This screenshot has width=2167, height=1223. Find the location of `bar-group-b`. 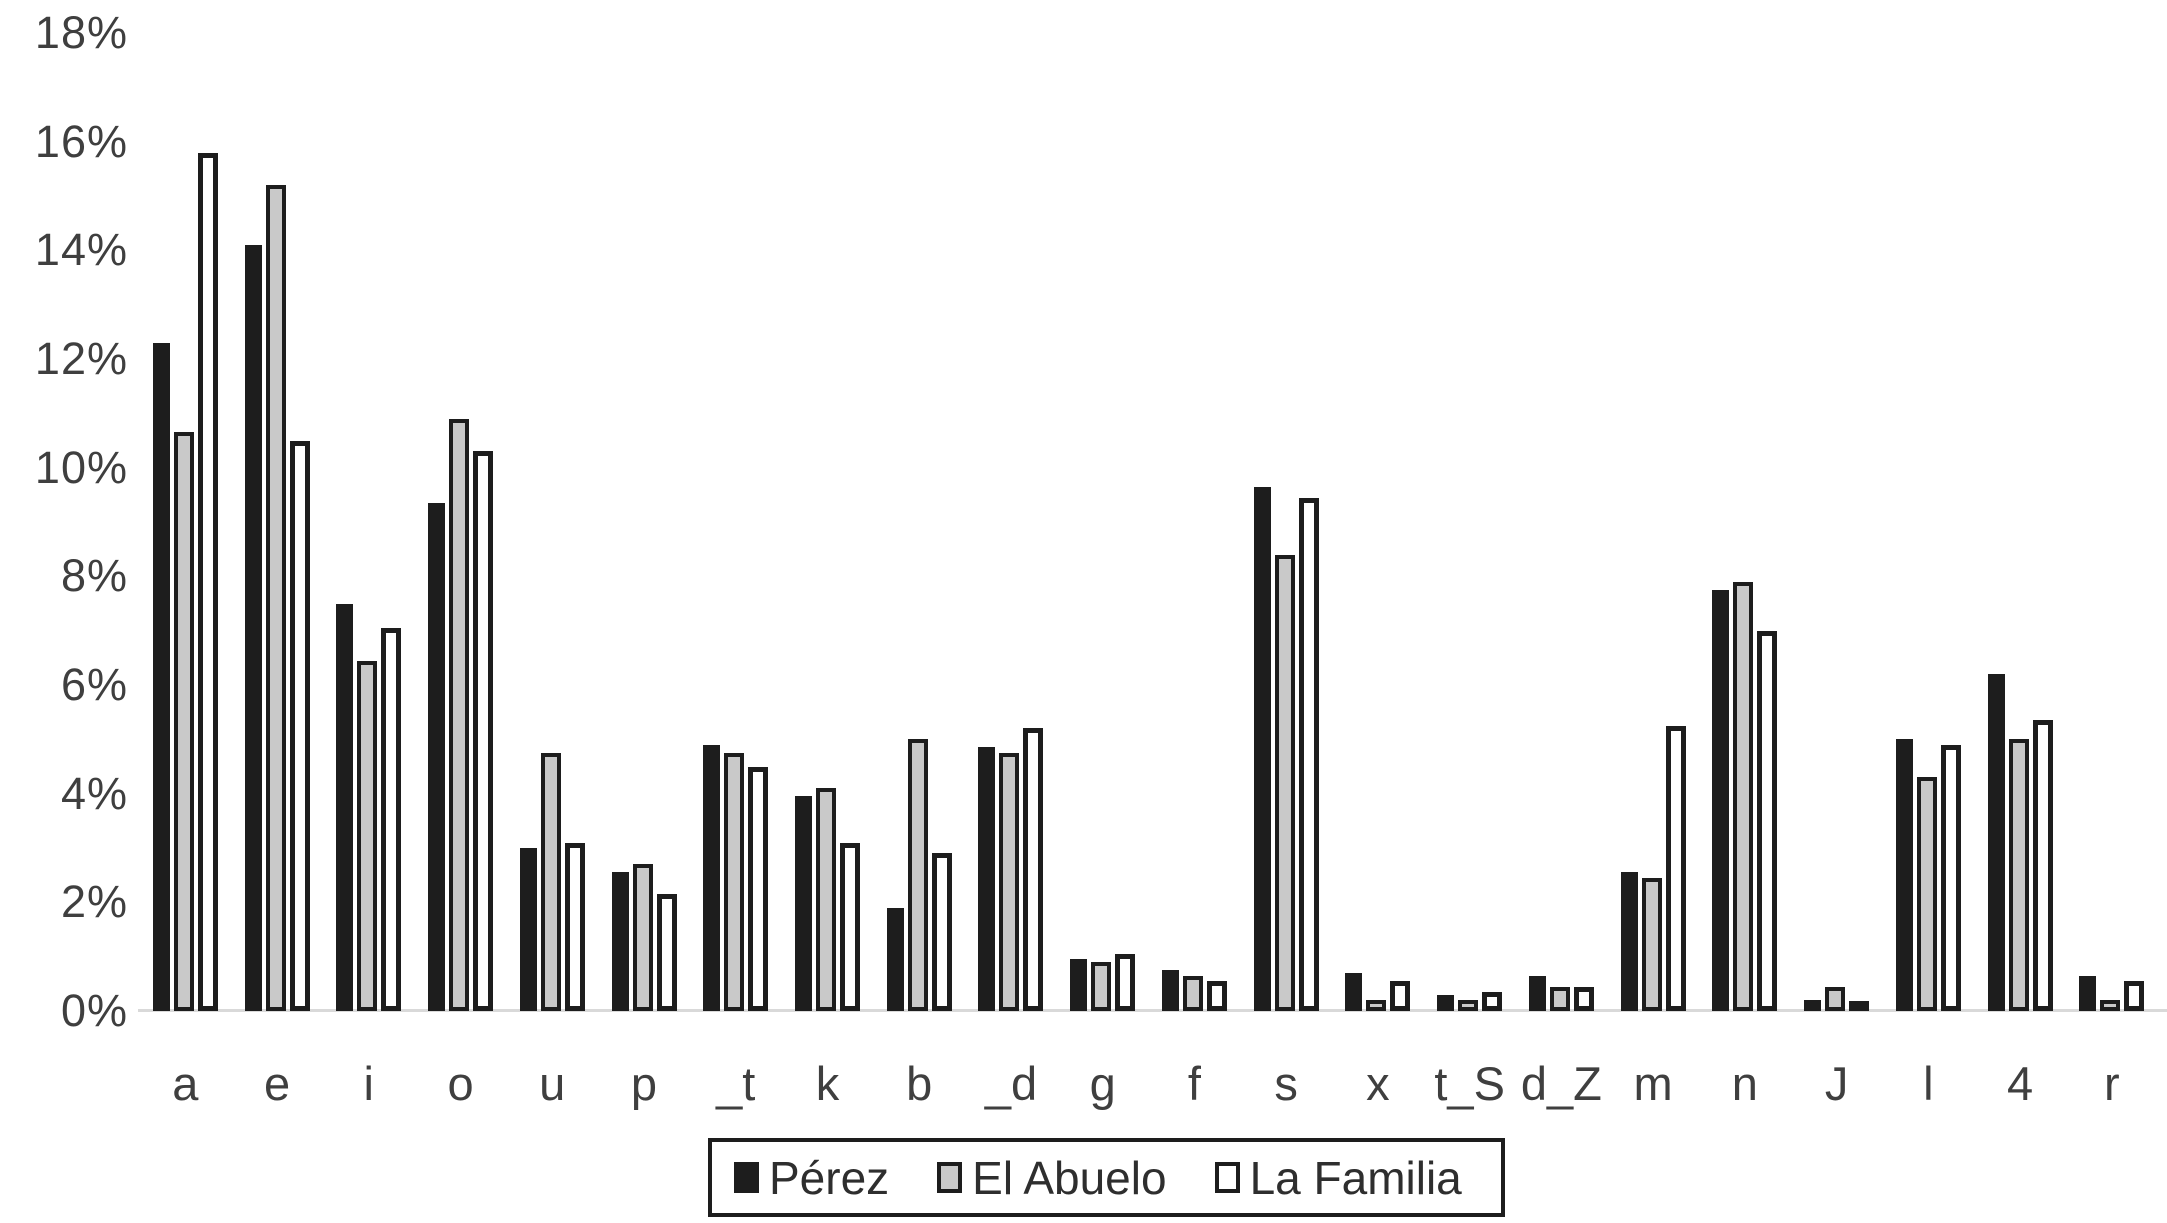

bar-group-b is located at coordinates (919, 875).